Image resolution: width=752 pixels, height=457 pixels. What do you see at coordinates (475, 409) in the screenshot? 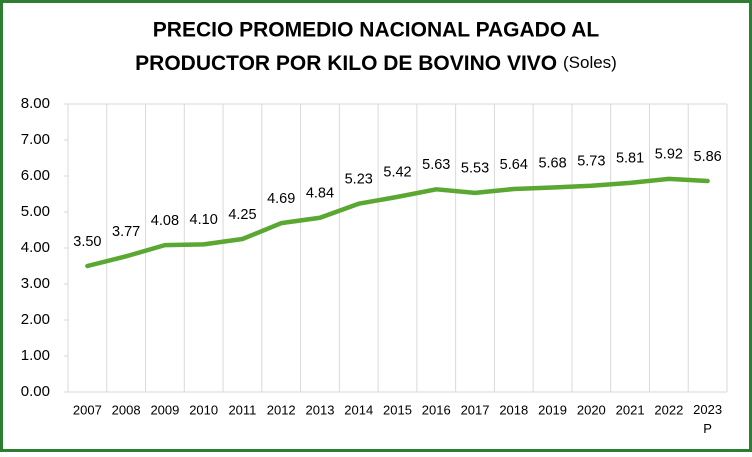
I see `x-tick-label: 2017` at bounding box center [475, 409].